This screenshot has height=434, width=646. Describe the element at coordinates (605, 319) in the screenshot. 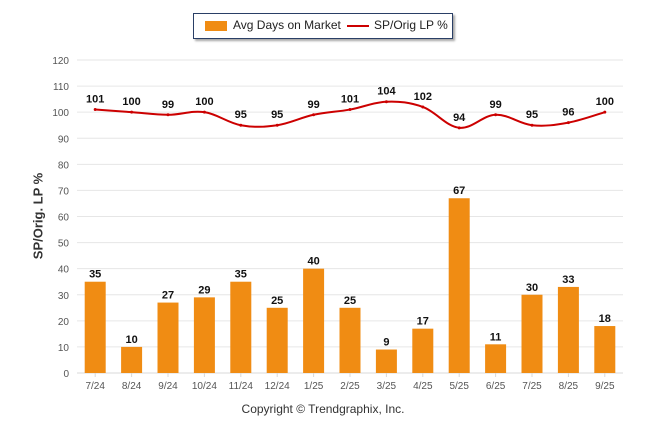

I see `bar-data-label: 18` at that location.